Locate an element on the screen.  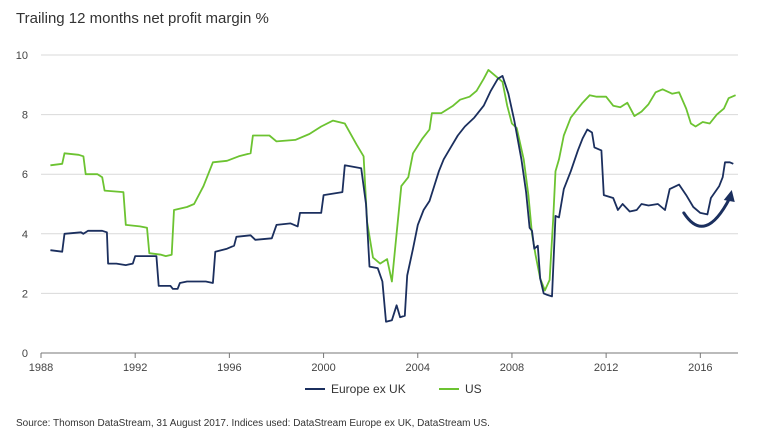
y-tick-label-2: 2 is located at coordinates (25, 294).